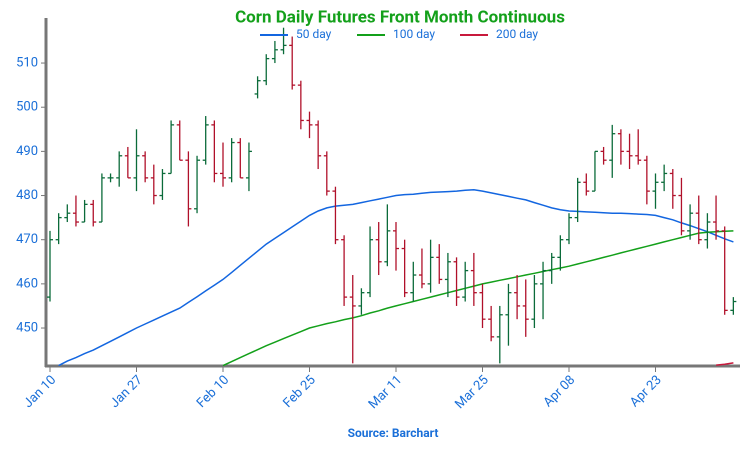 Image resolution: width=750 pixels, height=450 pixels. Describe the element at coordinates (27, 327) in the screenshot. I see `y-tick-label: 450` at that location.